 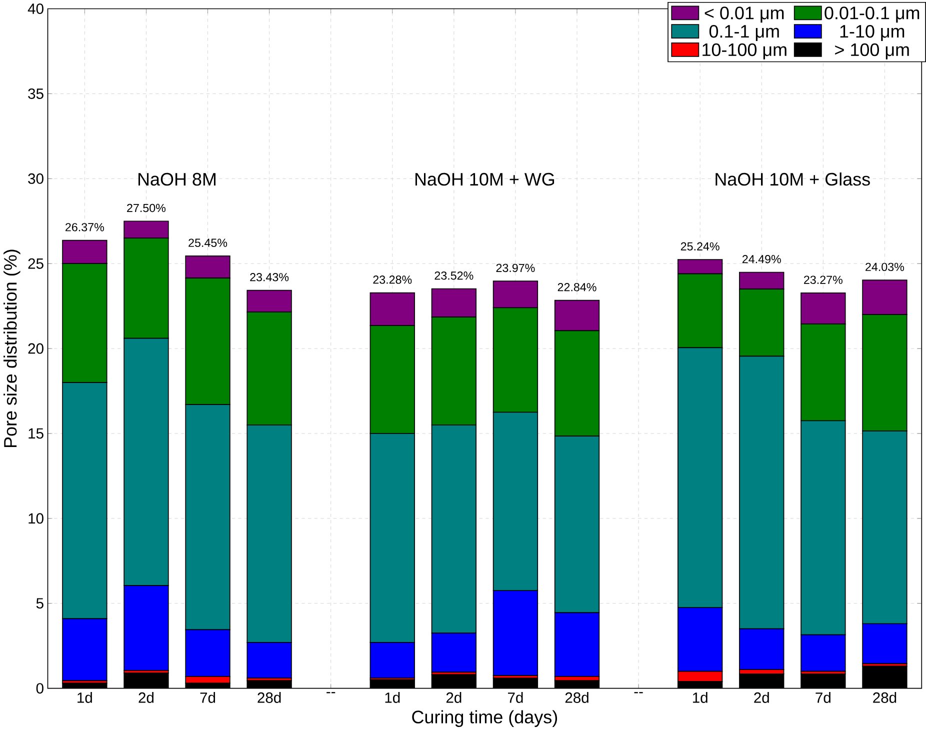 I want to click on total-label: 25.24%, so click(x=700, y=246).